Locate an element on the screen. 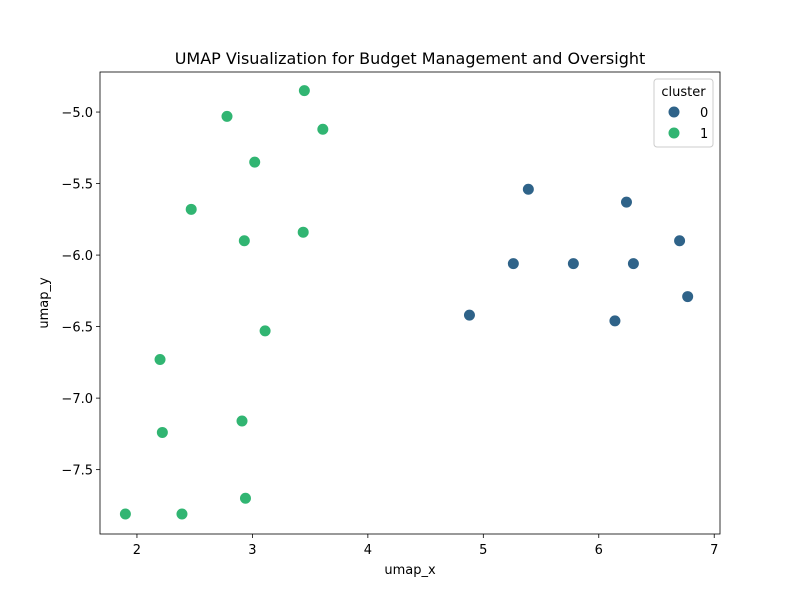 The height and width of the screenshot is (600, 800). x-axis-label: umap_x is located at coordinates (410, 570).